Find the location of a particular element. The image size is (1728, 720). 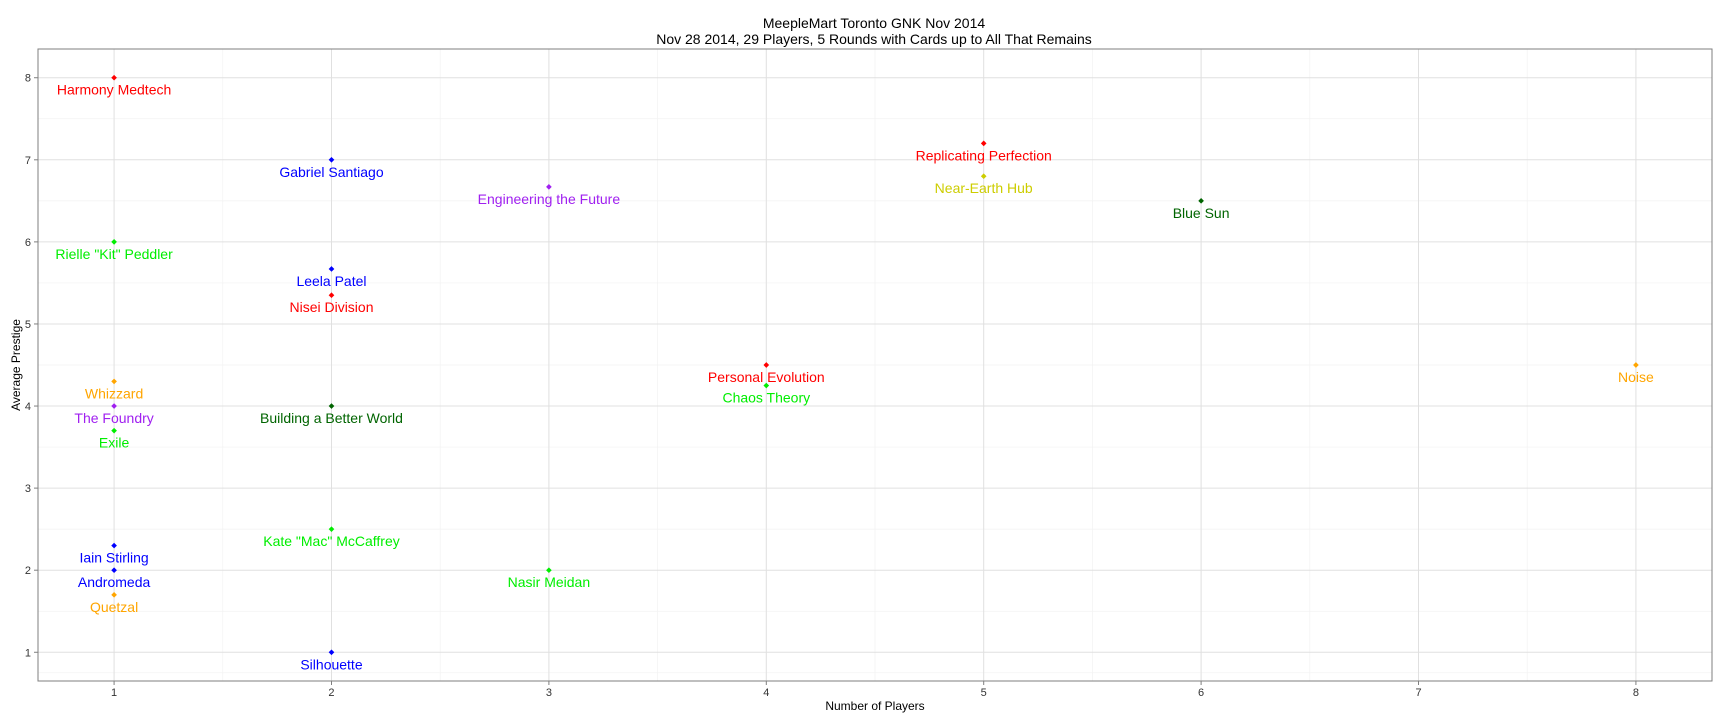

data-point-label: Silhouette is located at coordinates (331, 664).